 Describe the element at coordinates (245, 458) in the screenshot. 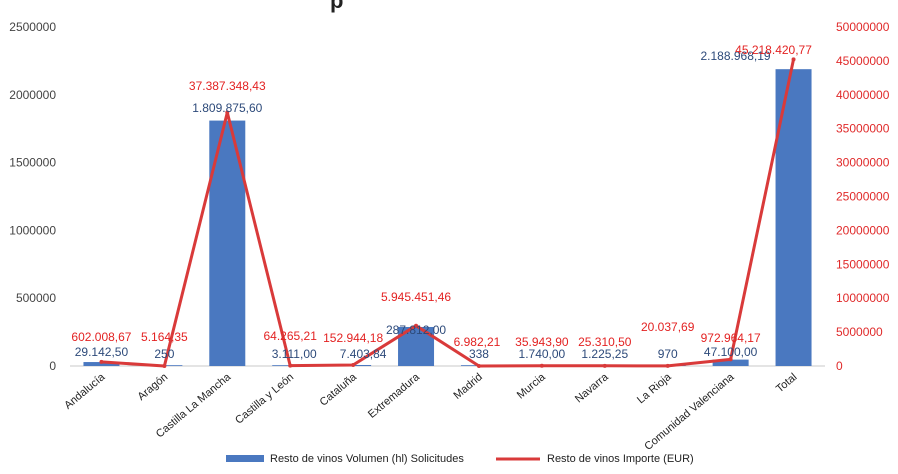

I see `legend-swatch-bar` at that location.